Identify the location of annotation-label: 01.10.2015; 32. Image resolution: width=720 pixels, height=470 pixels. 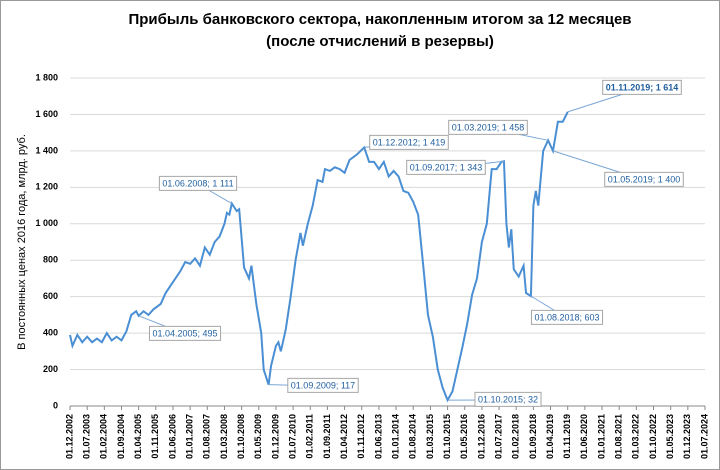
(508, 399).